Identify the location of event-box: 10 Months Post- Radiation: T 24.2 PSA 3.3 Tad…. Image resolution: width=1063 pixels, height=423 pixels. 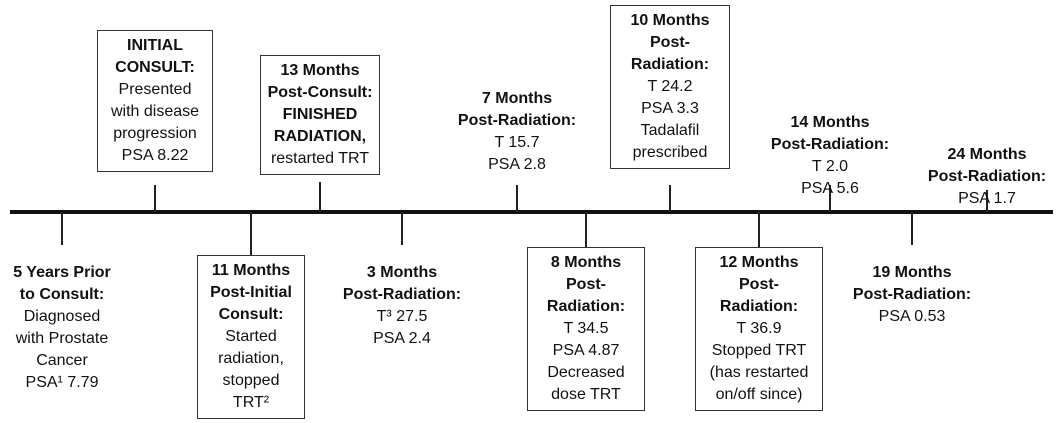
(670, 87).